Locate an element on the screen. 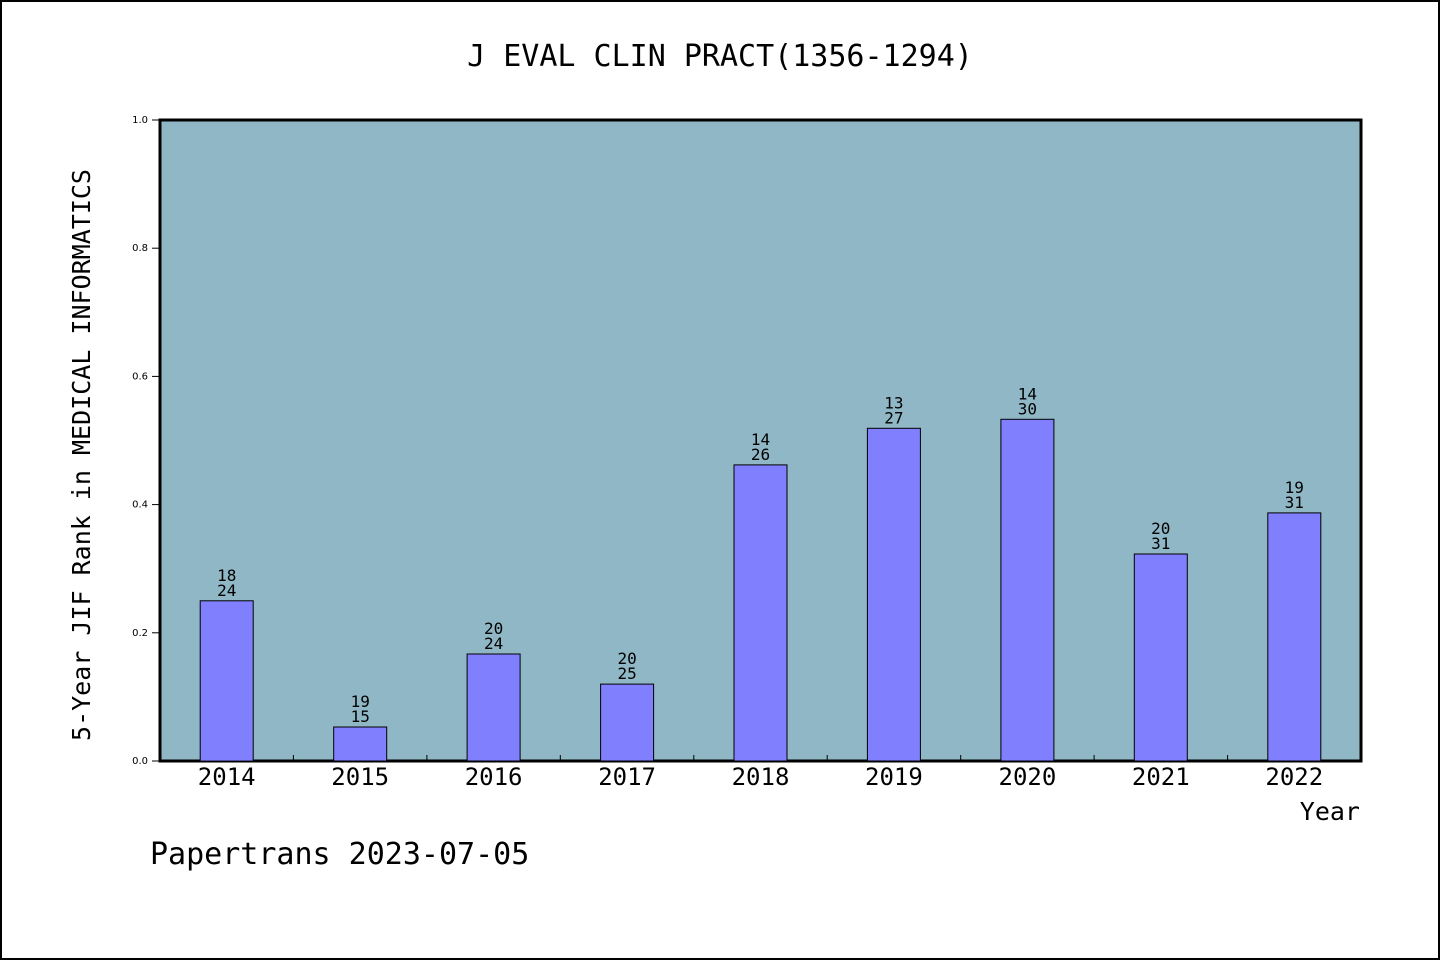 This screenshot has width=1440, height=960. bar-2017 is located at coordinates (627, 722).